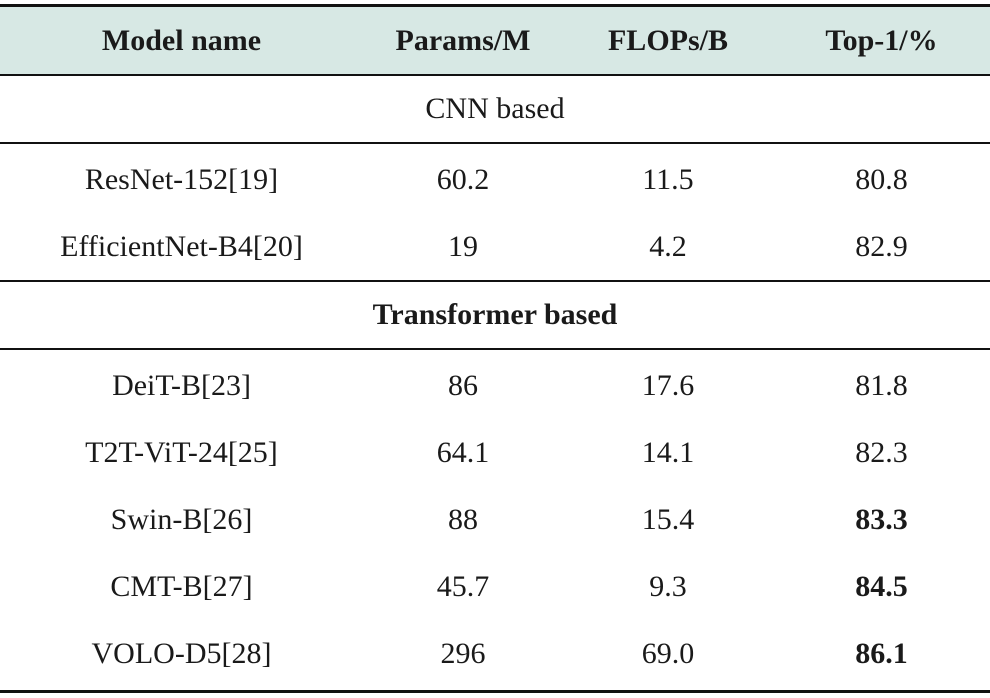 The width and height of the screenshot is (990, 698). What do you see at coordinates (181, 519) in the screenshot?
I see `model-name-cell: Swin-B[26]` at bounding box center [181, 519].